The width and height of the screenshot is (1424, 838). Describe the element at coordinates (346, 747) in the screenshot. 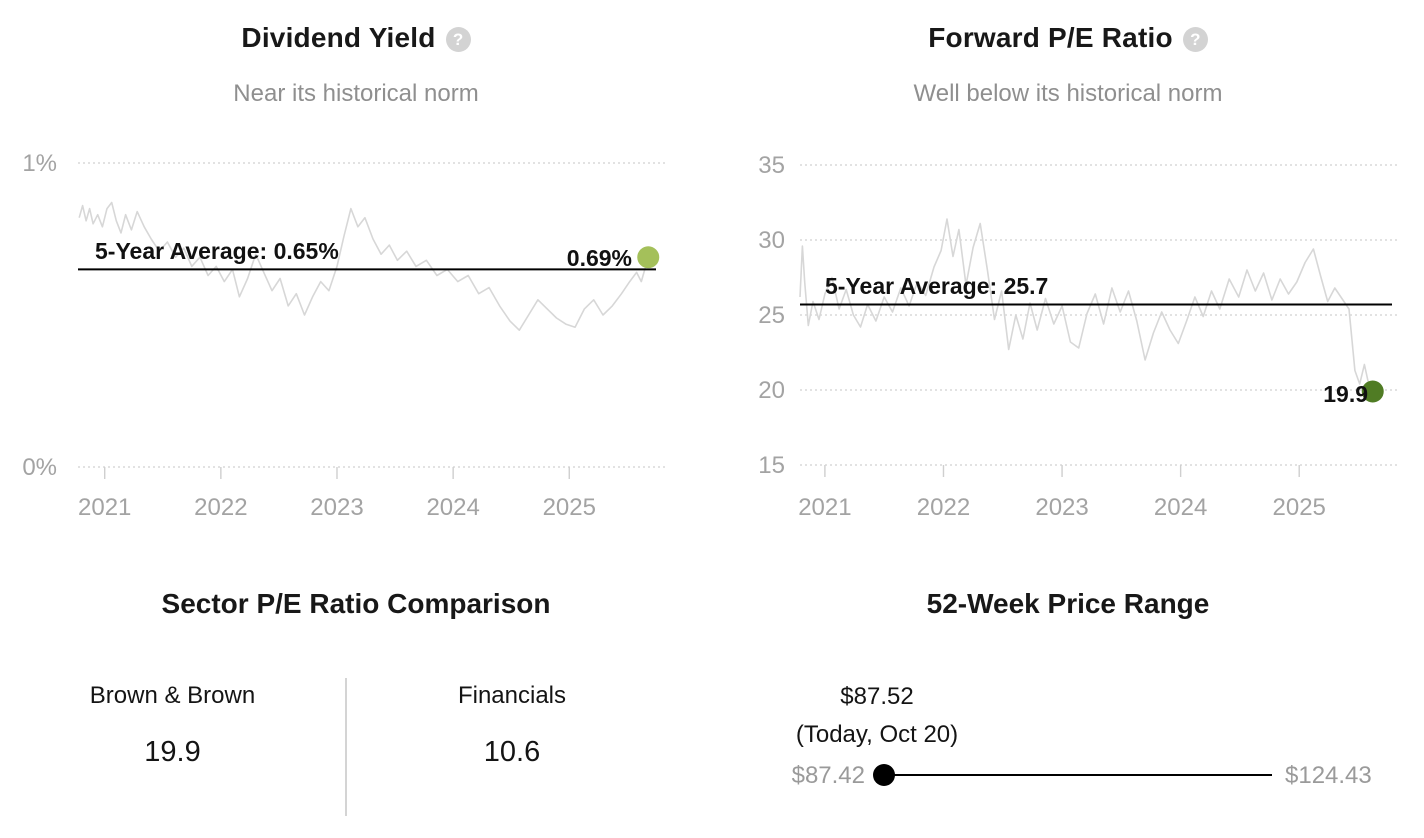

I see `column-divider` at that location.